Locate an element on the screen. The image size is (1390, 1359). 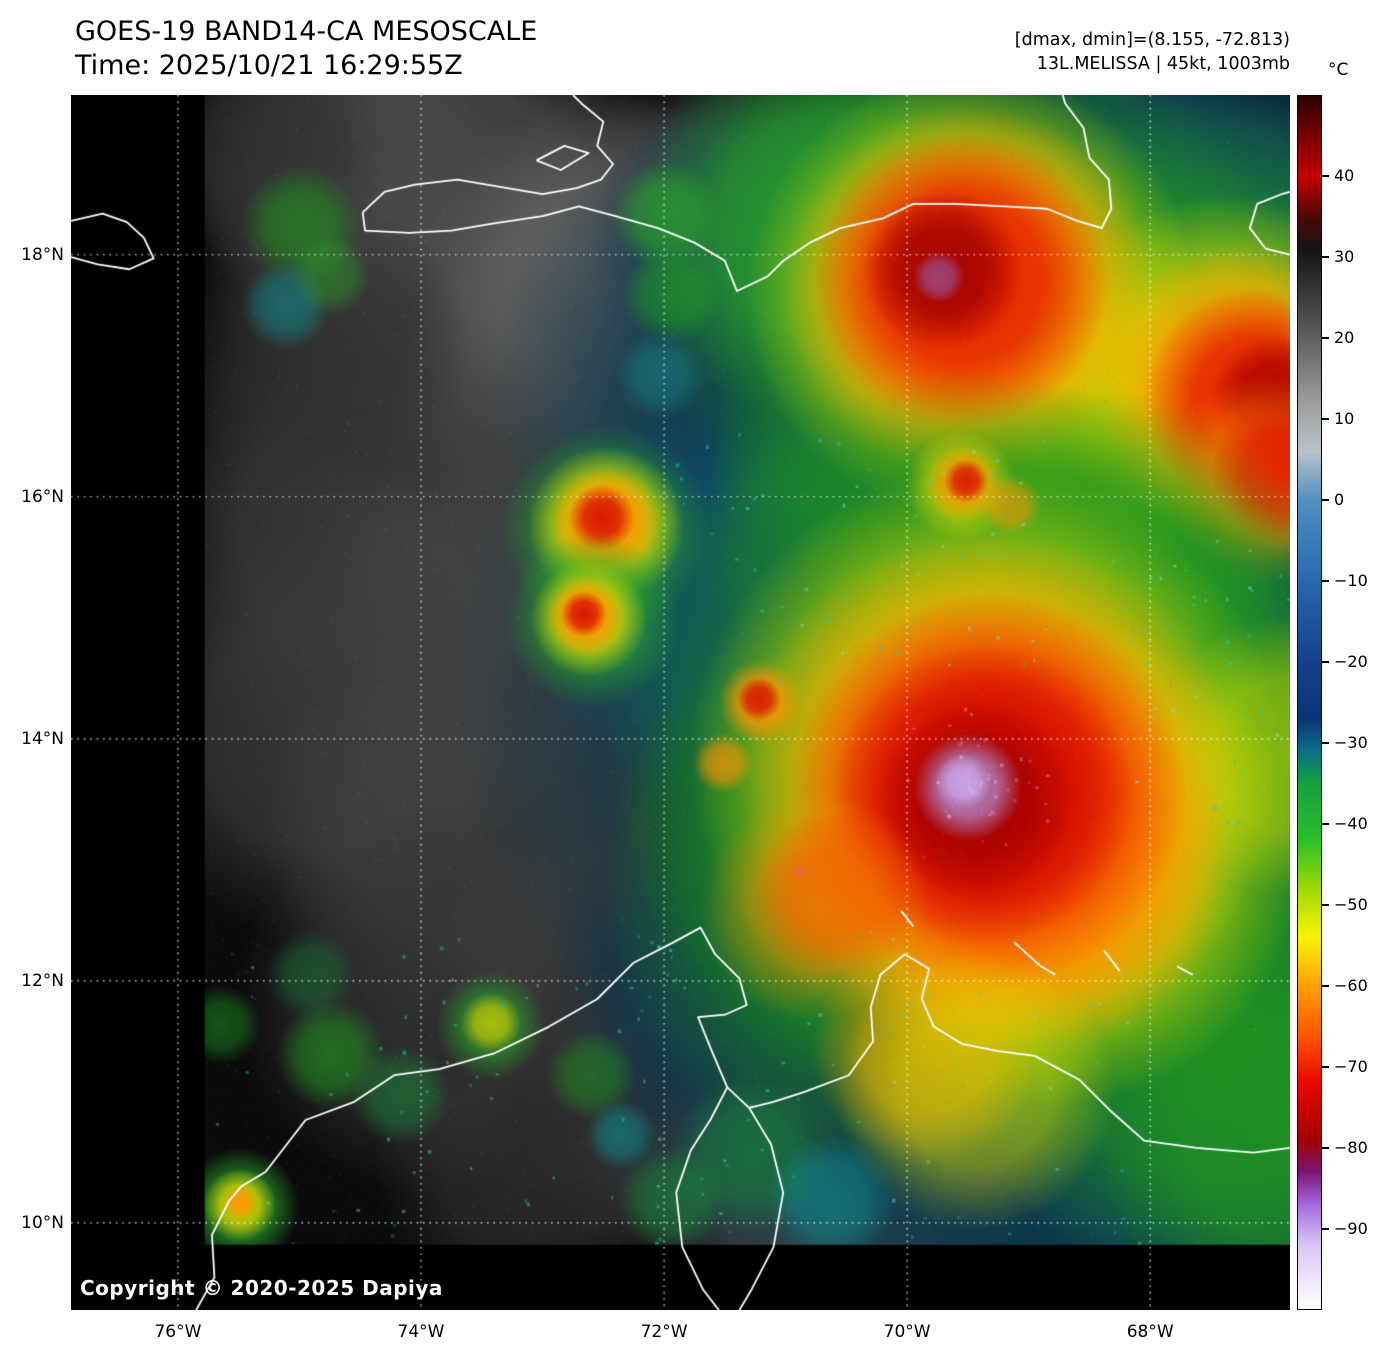
lon-tick-label: 74°W is located at coordinates (421, 1332).